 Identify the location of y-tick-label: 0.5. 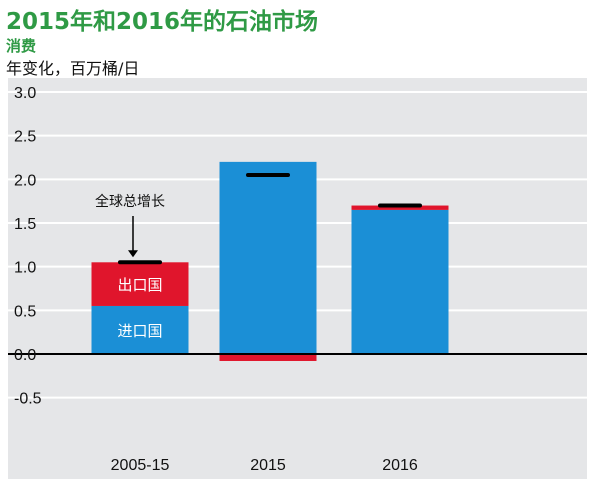
(25, 311).